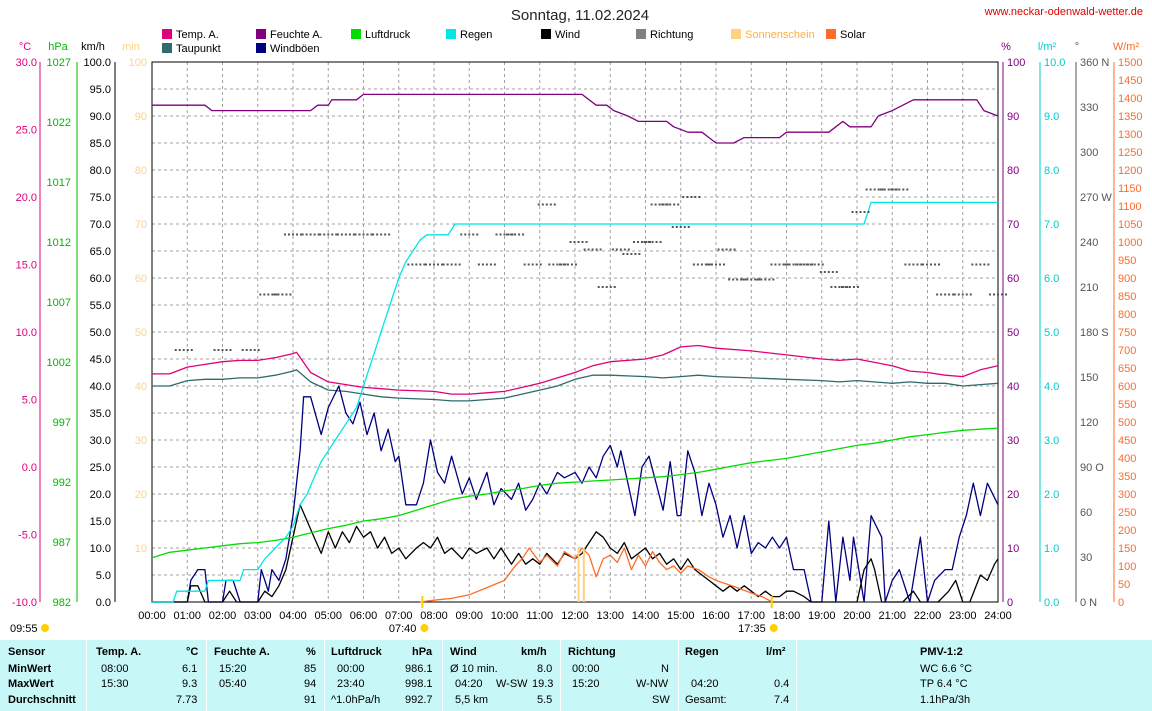 This screenshot has height=711, width=1152. What do you see at coordinates (1127, 549) in the screenshot?
I see `y-tick-label-solar: 150` at bounding box center [1127, 549].